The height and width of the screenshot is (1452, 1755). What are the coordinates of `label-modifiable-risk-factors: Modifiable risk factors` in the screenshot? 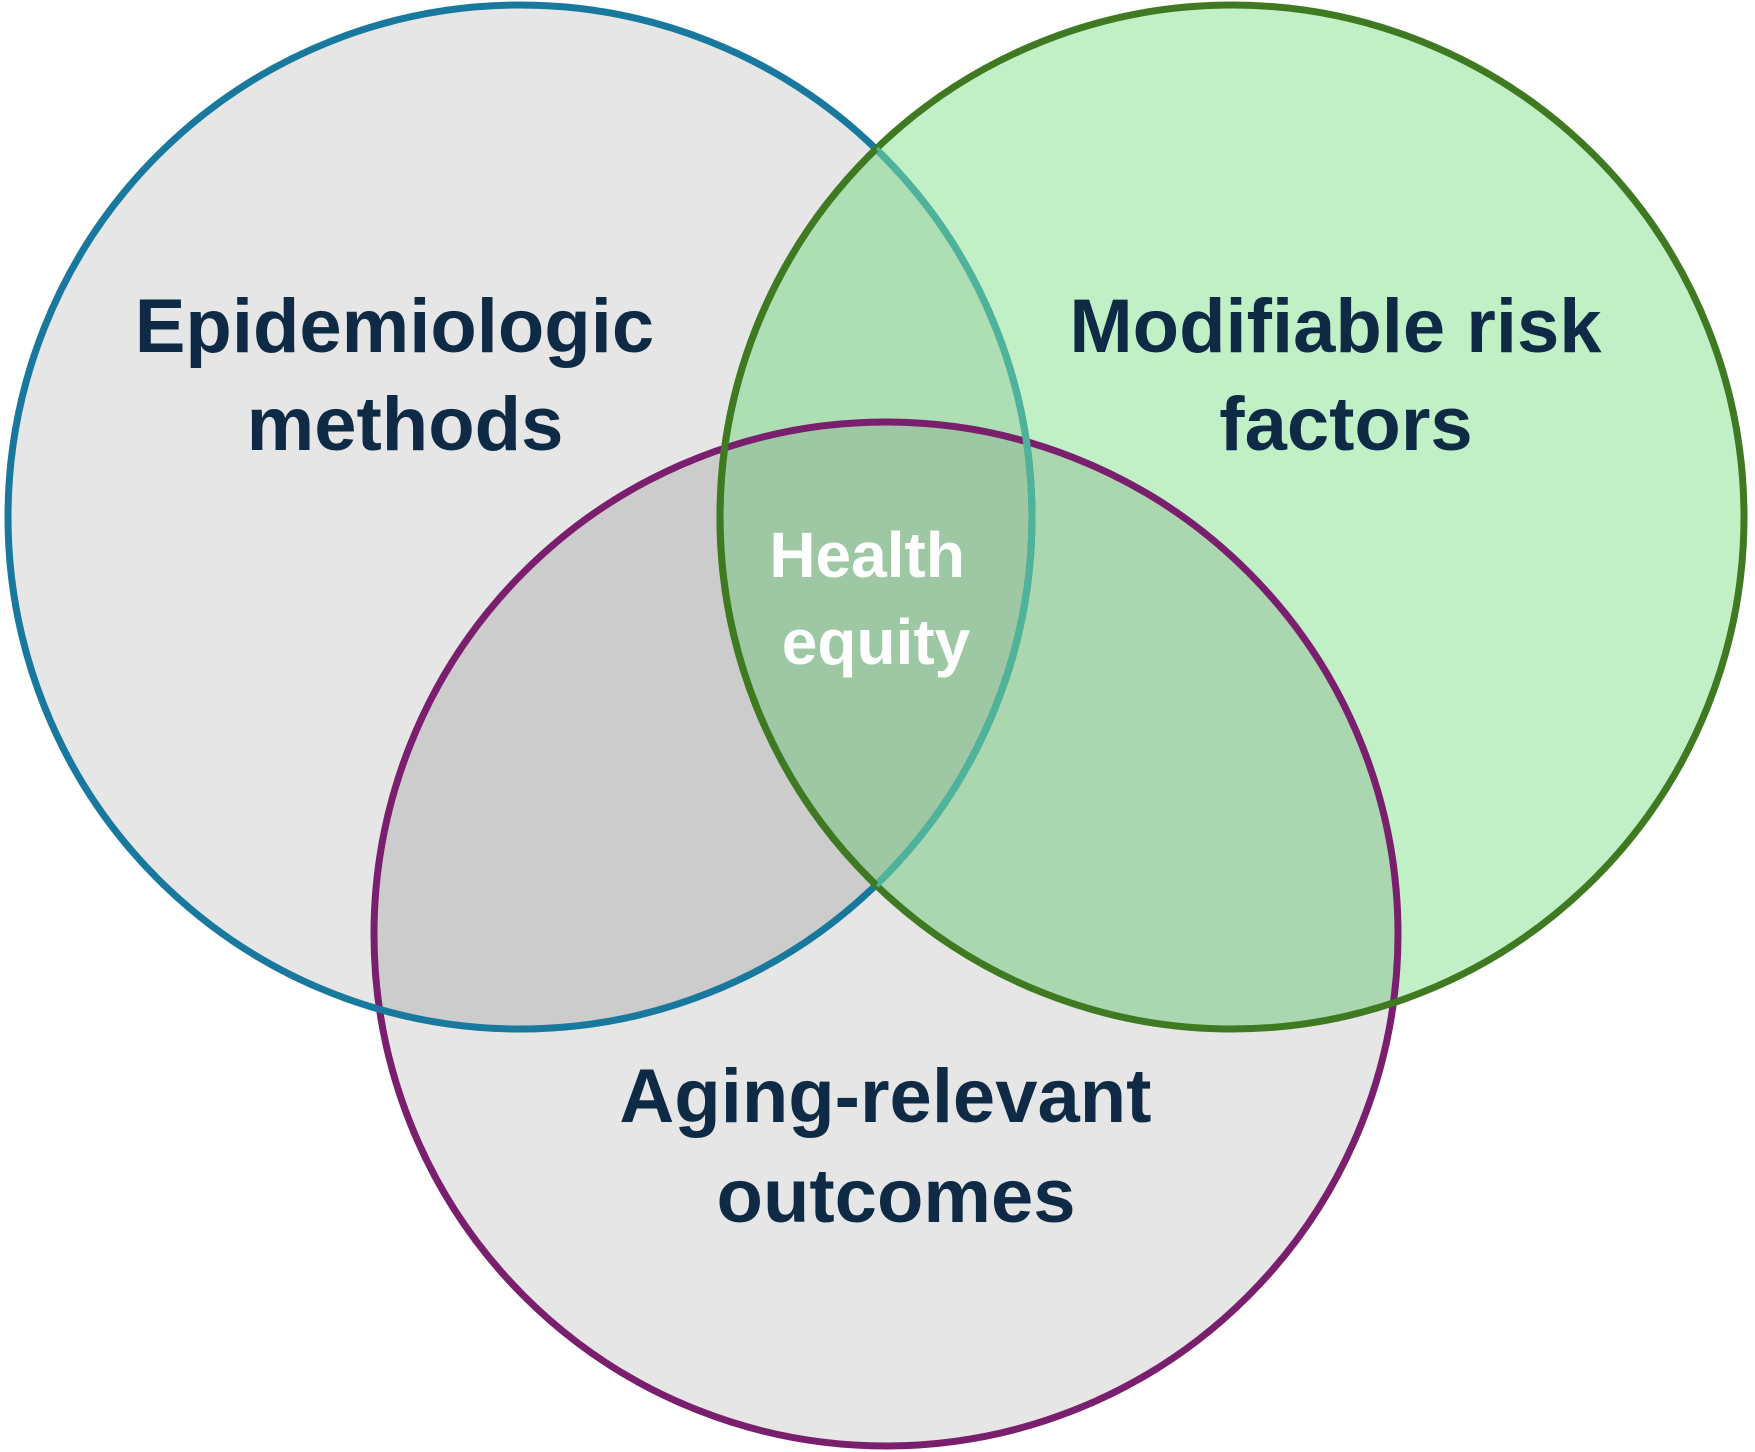 It's located at (1345, 375).